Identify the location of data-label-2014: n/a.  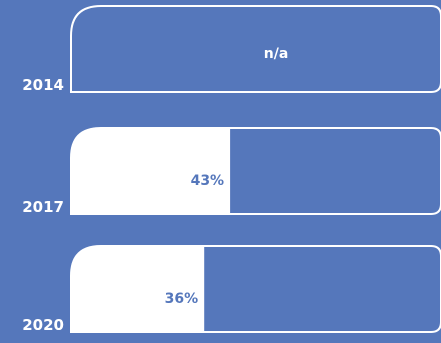
(276, 54).